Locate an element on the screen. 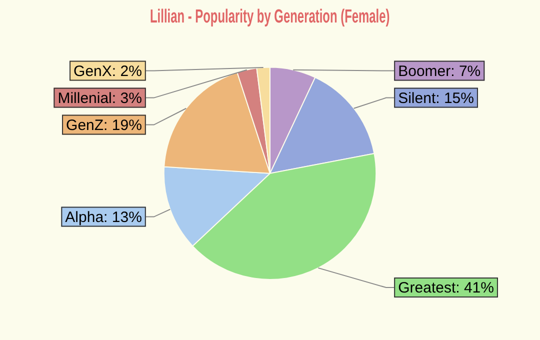 The image size is (540, 340). slice-label: Millenial: 3% is located at coordinates (100, 98).